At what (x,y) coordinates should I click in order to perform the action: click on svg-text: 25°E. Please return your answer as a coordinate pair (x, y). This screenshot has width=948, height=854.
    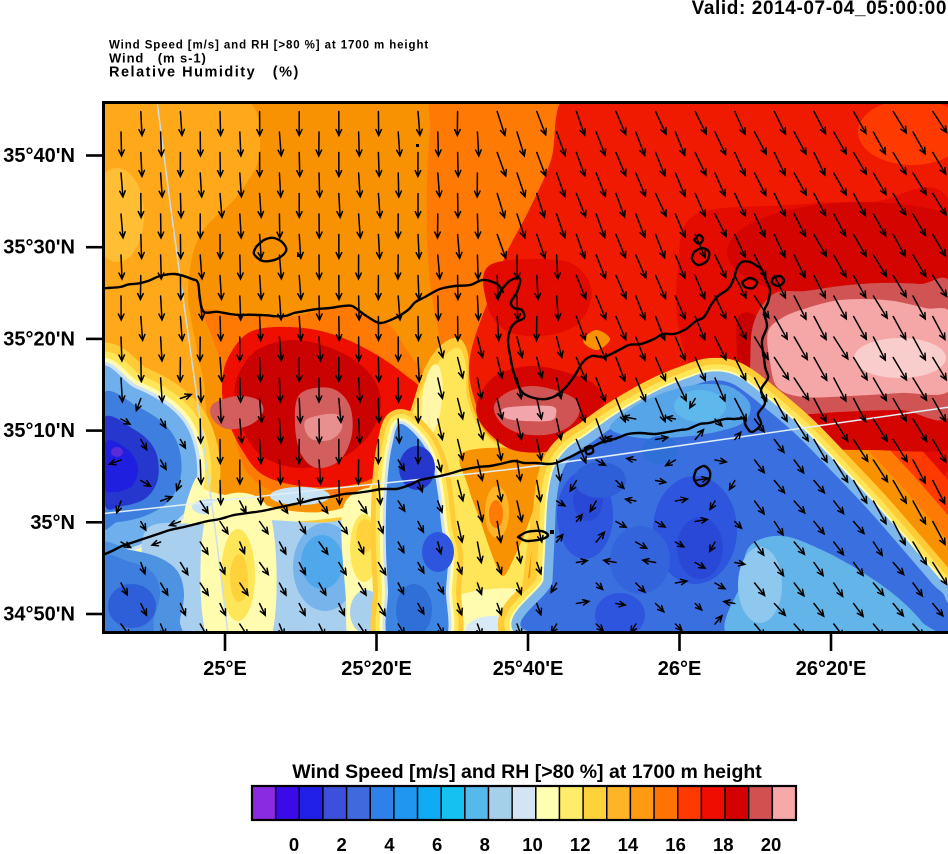
    Looking at the image, I should click on (225, 669).